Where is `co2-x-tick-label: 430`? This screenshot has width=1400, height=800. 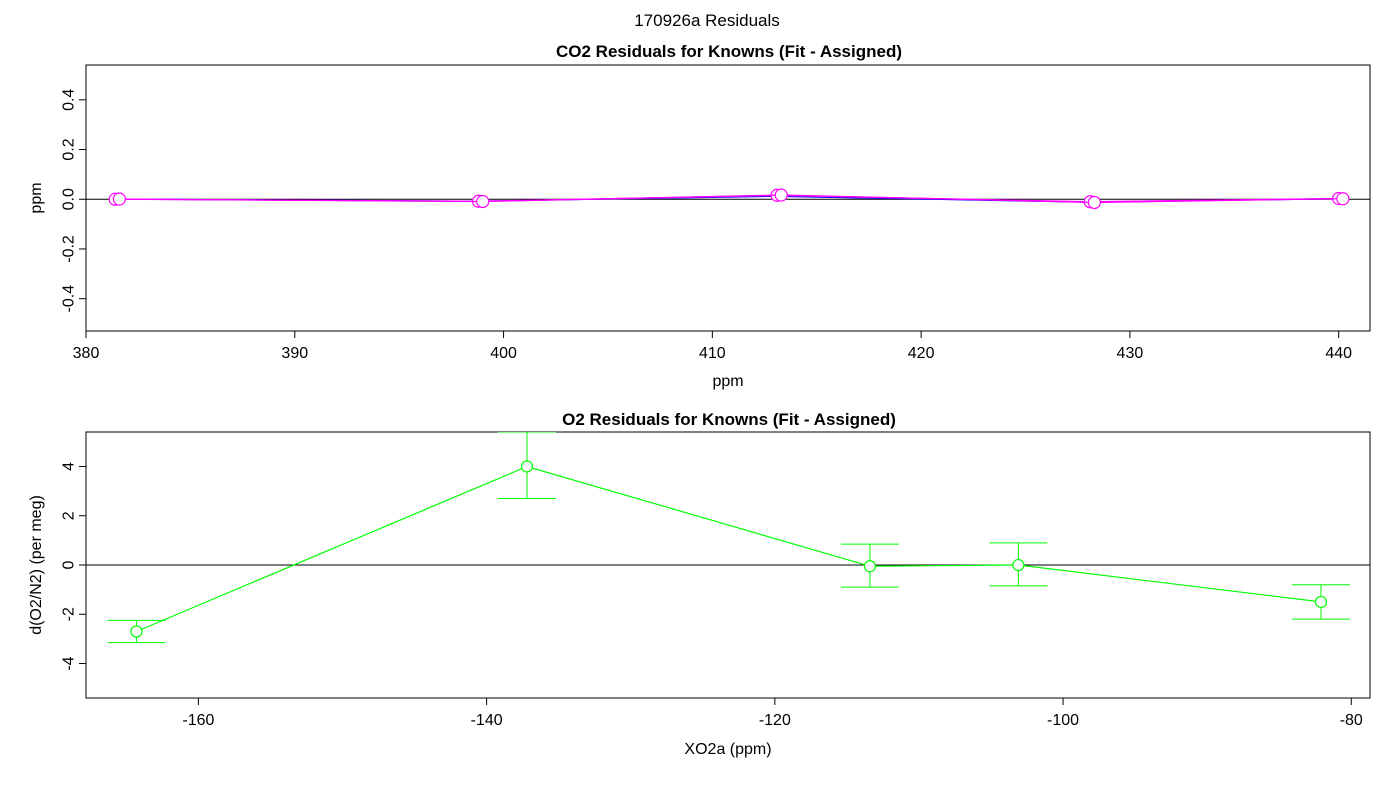 co2-x-tick-label: 430 is located at coordinates (1130, 353).